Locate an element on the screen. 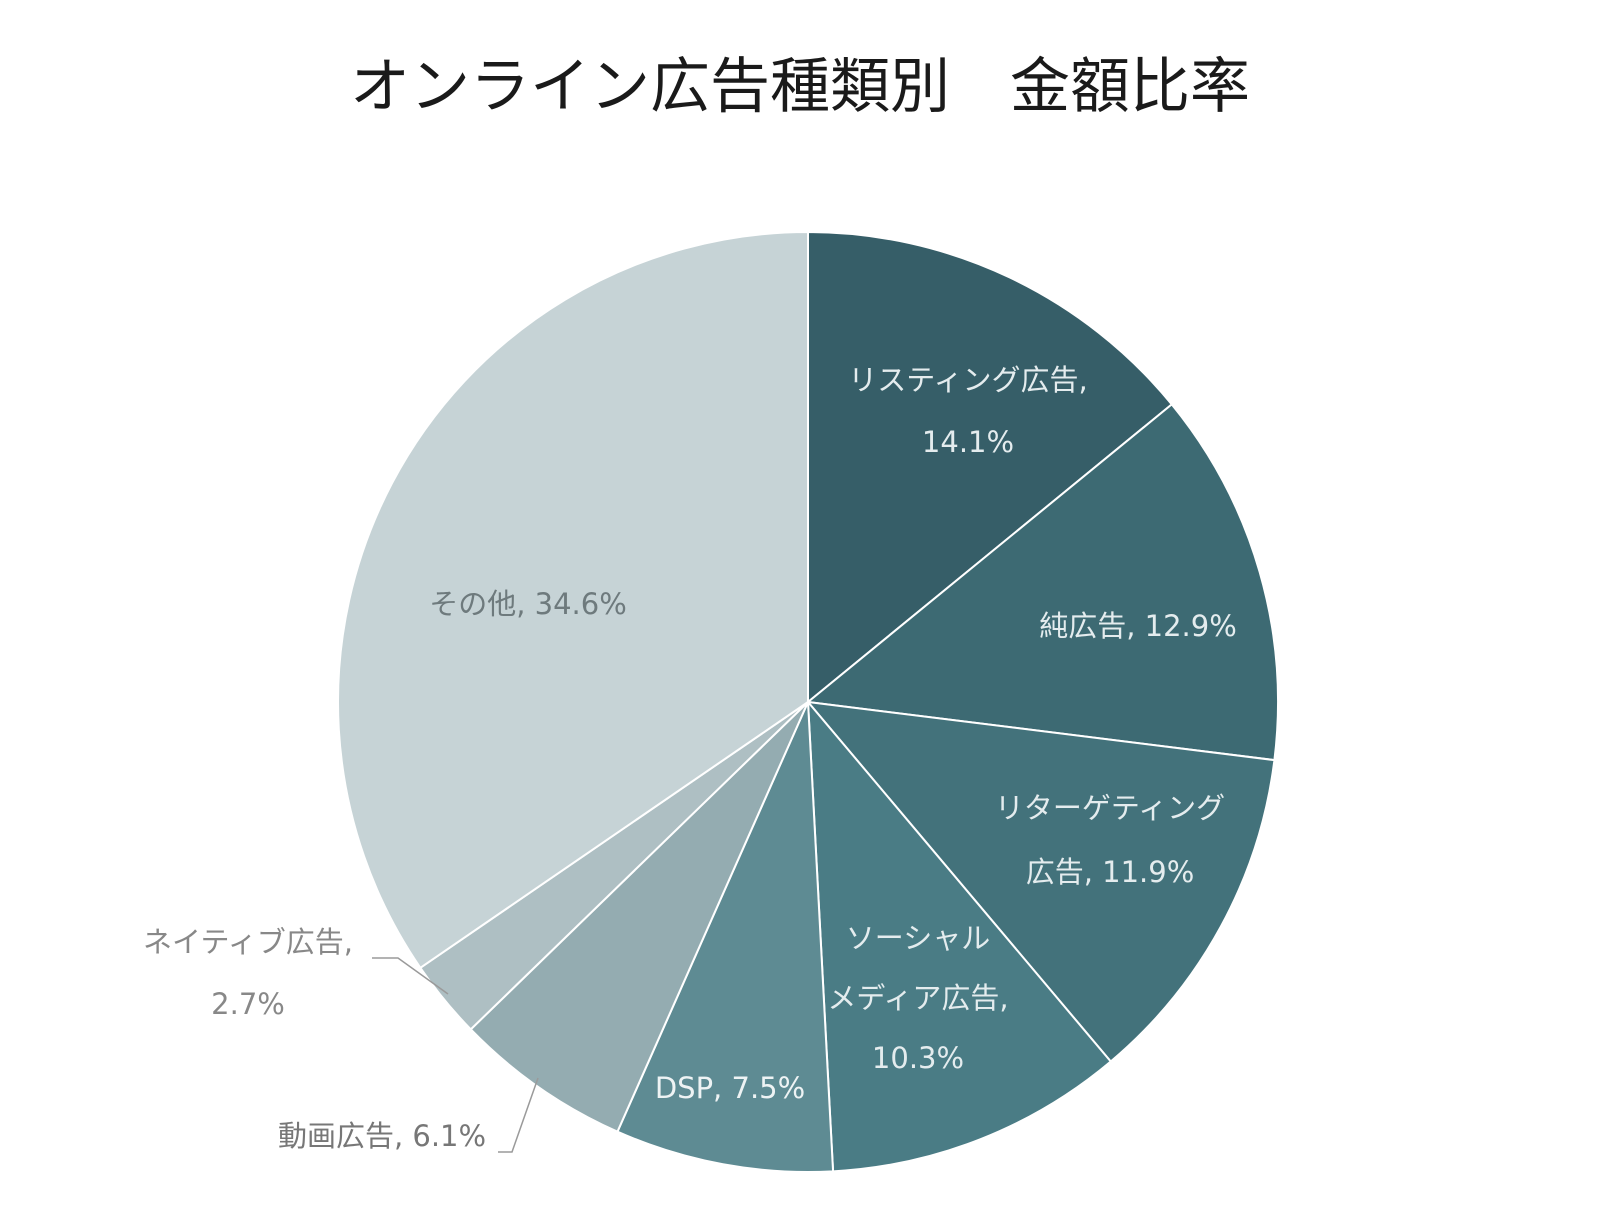 This screenshot has width=1600, height=1232. slice-label: DSP, 7.5% is located at coordinates (730, 1088).